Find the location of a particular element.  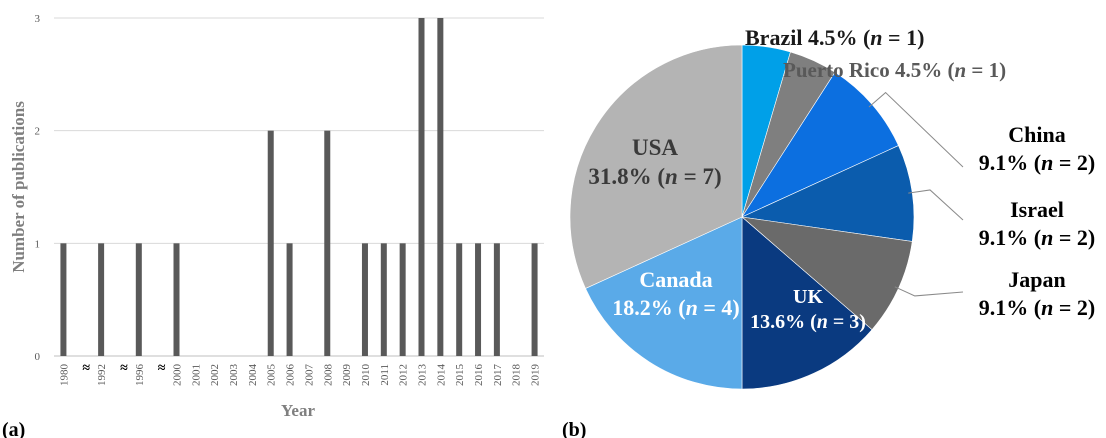

pie-leader-lines is located at coordinates (916, 194).